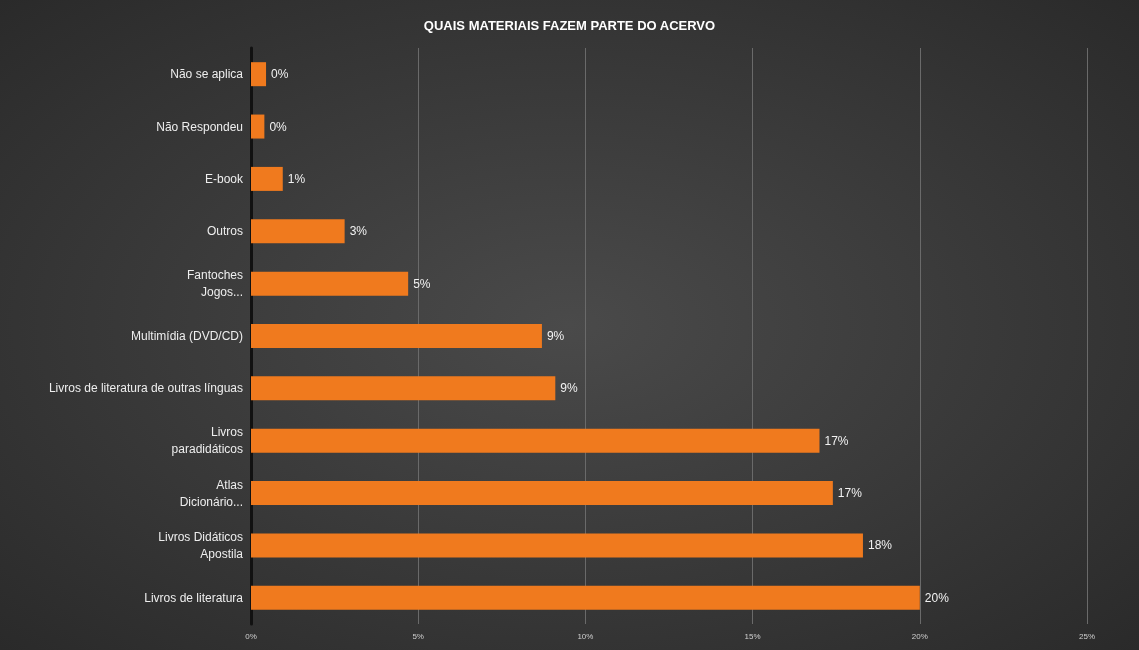  Describe the element at coordinates (418, 636) in the screenshot. I see `x-tick-label: 5%` at that location.